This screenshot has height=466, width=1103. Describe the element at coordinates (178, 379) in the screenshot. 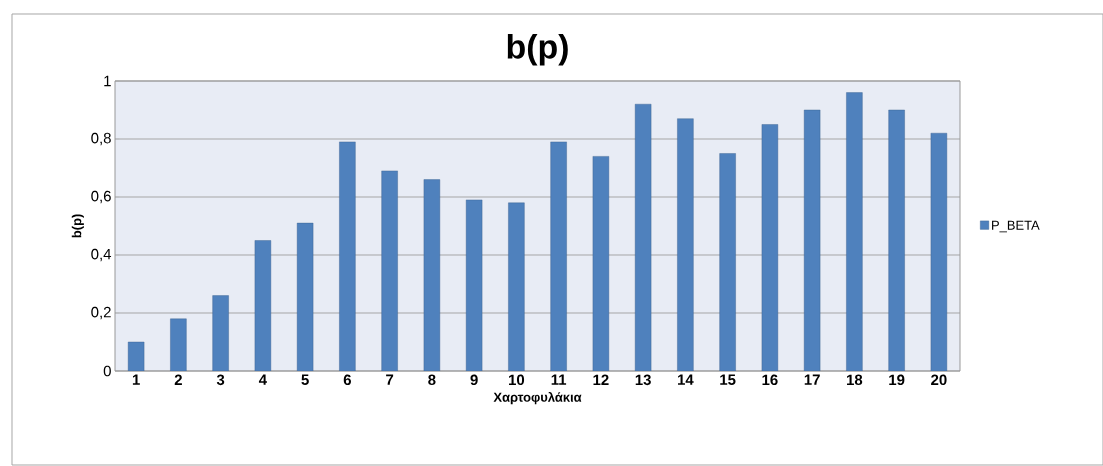

I see `x-tick-label: 2` at that location.